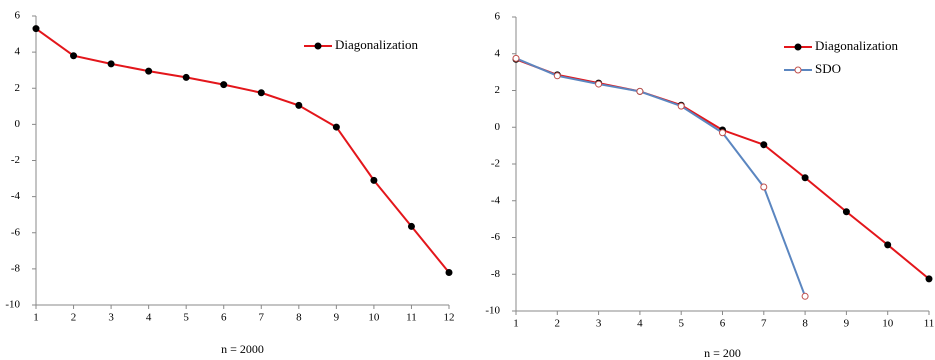 The height and width of the screenshot is (360, 935). What do you see at coordinates (449, 318) in the screenshot?
I see `x-tick-label: 12` at bounding box center [449, 318].